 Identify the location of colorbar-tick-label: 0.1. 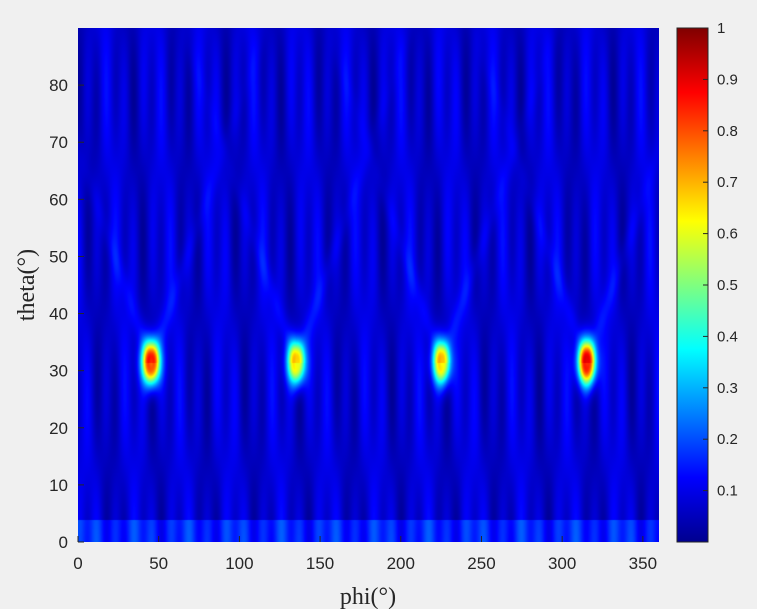
(727, 491).